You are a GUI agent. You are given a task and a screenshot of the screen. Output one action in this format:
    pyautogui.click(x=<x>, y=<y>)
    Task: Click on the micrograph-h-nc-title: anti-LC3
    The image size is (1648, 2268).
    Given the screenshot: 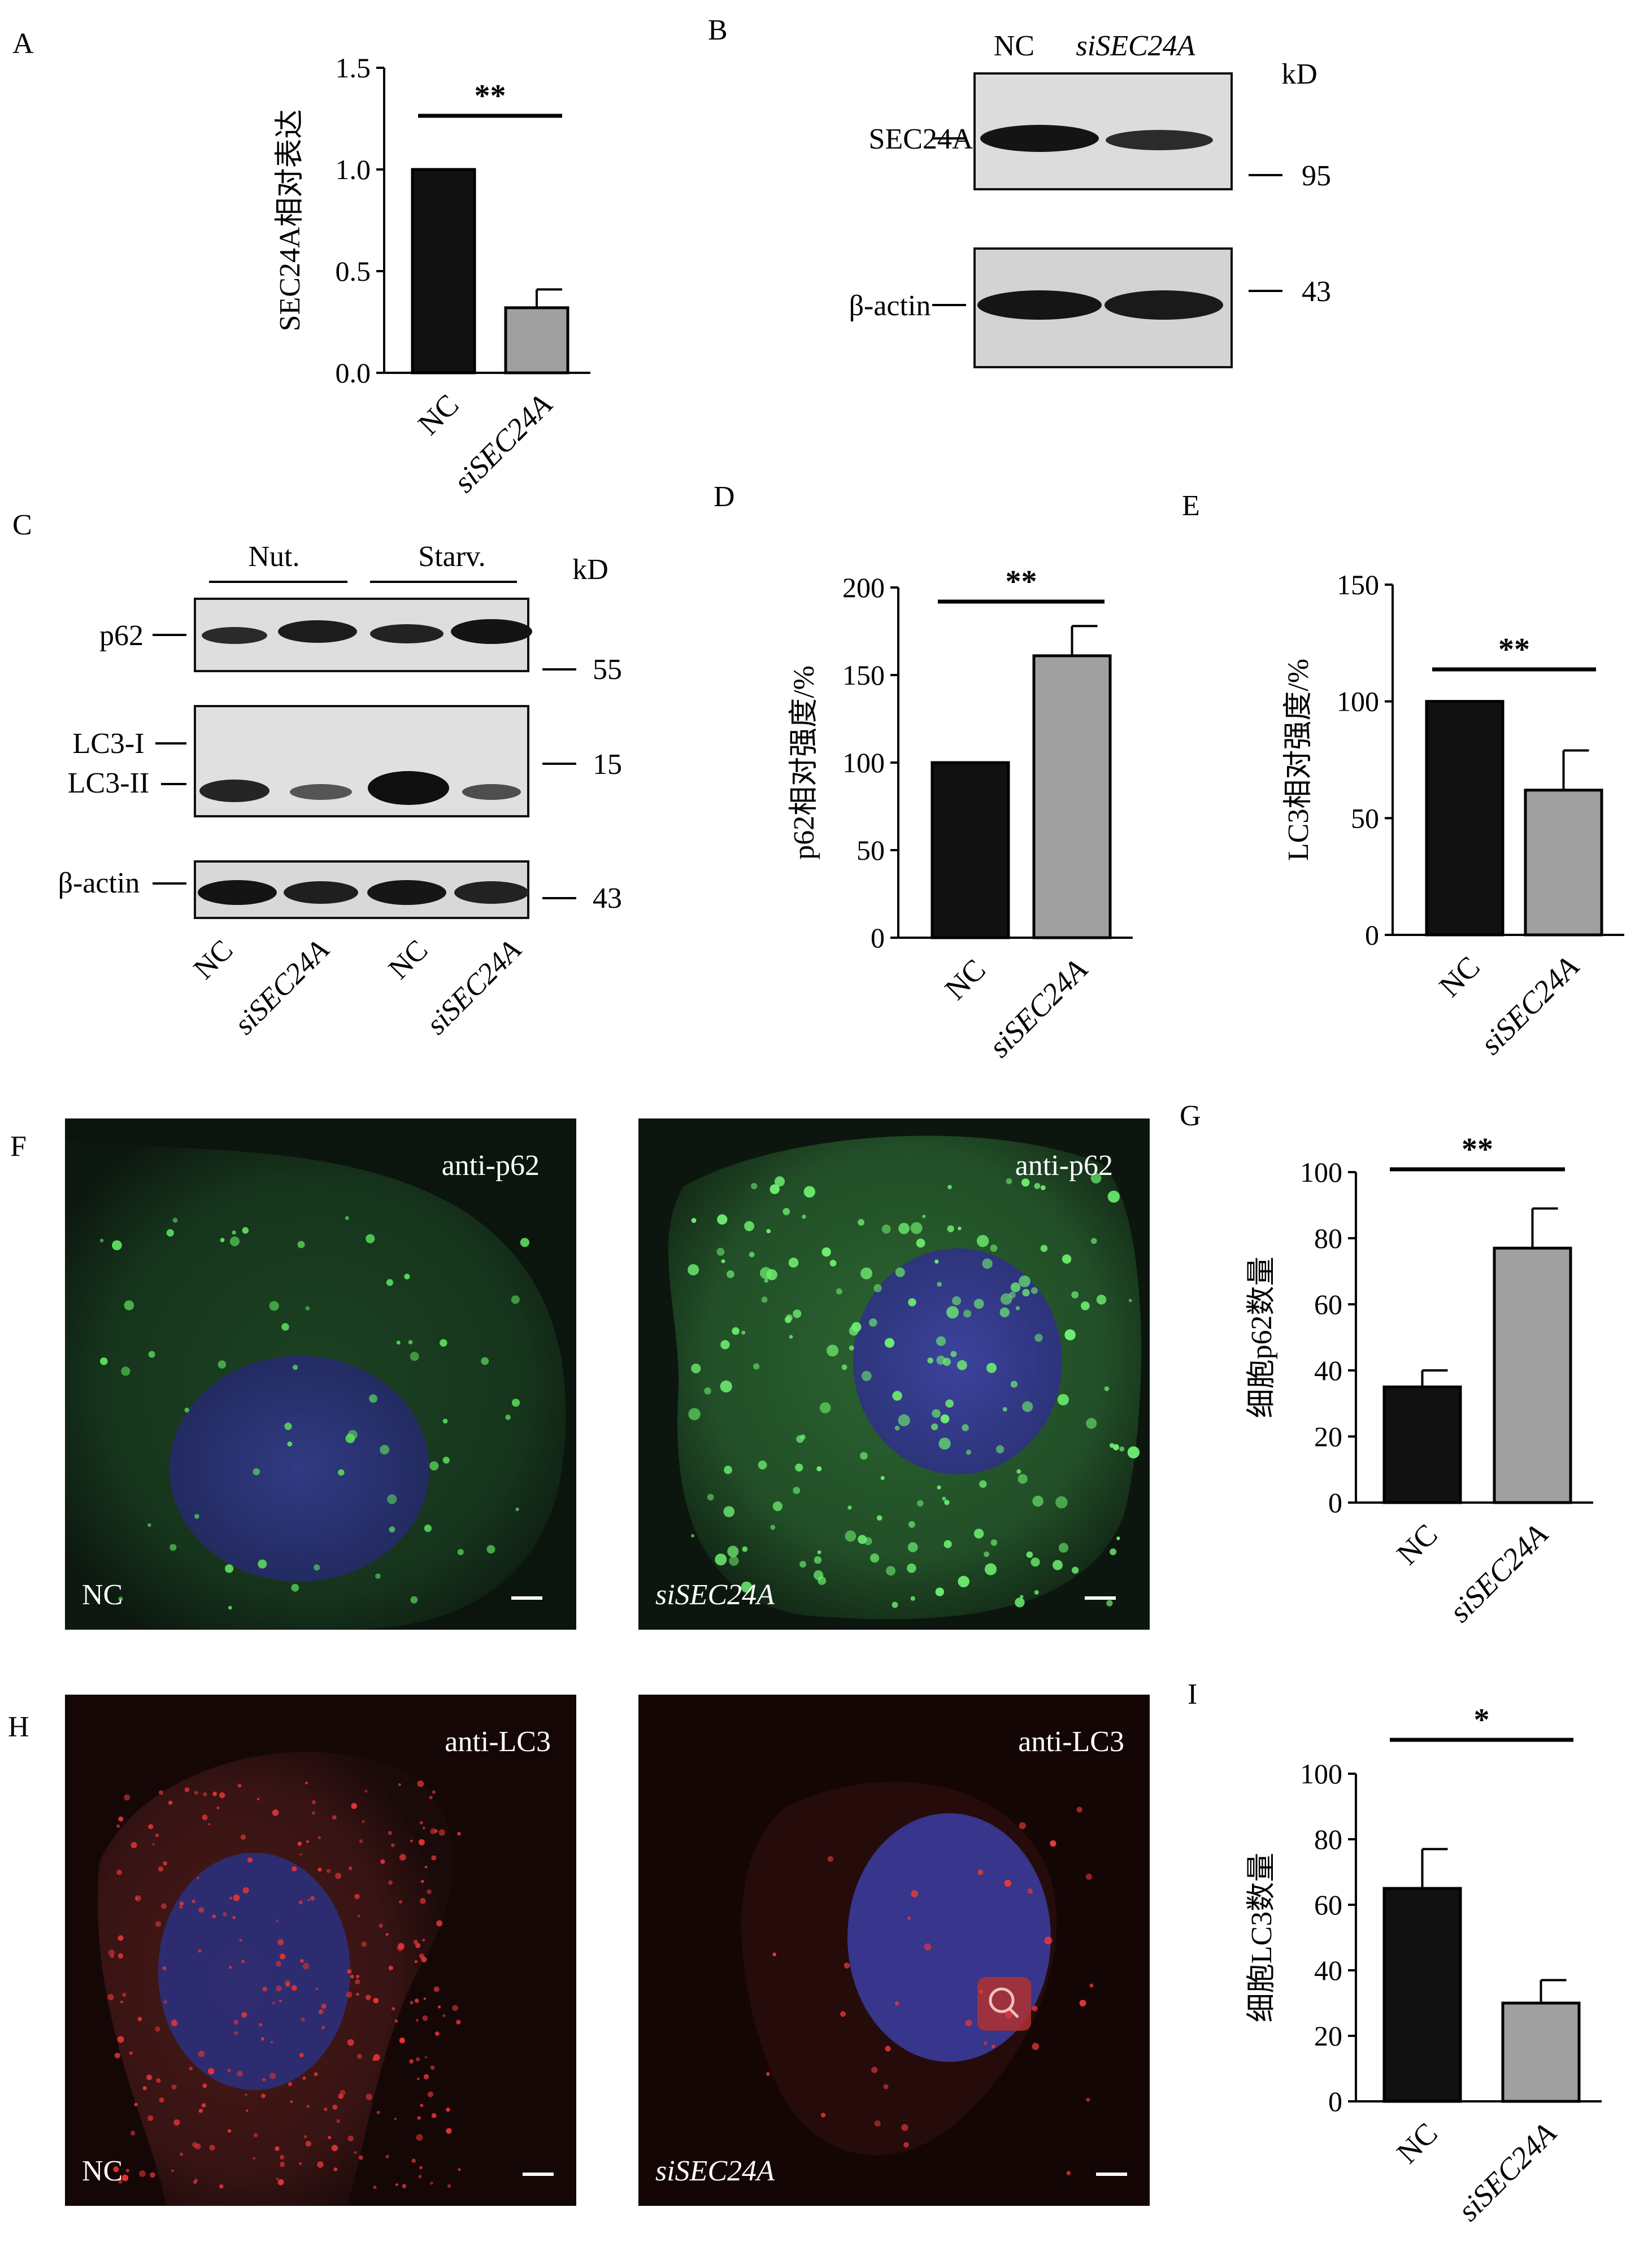 What is the action you would take?
    pyautogui.click(x=498, y=1742)
    